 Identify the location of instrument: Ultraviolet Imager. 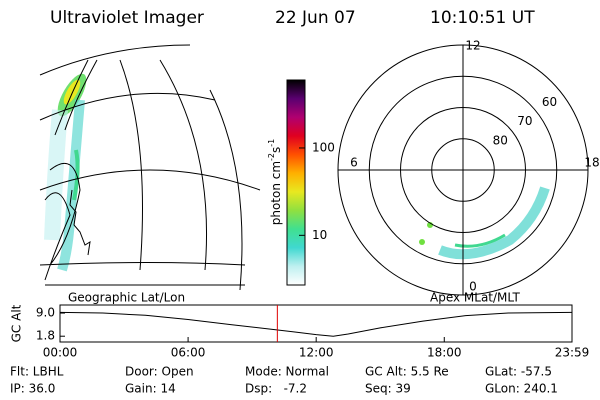
(127, 18).